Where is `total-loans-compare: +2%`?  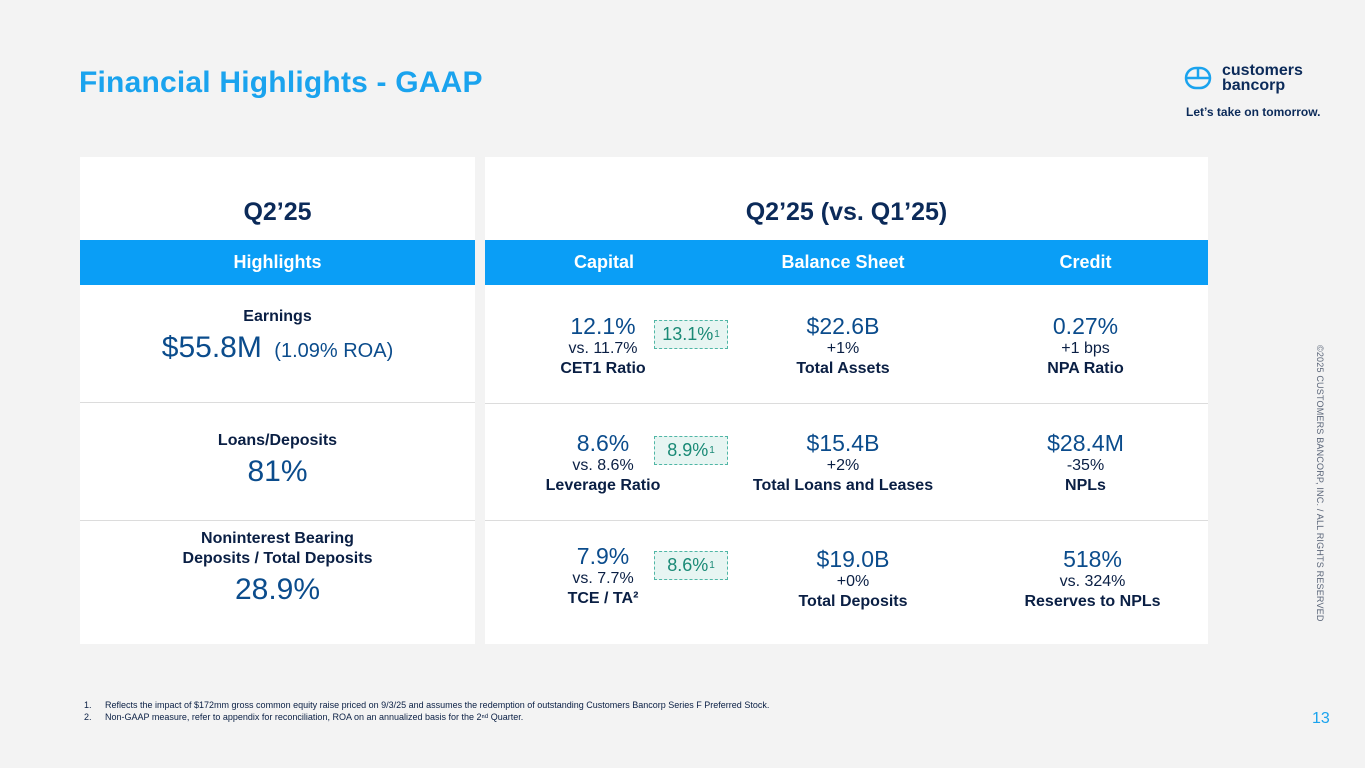
total-loans-compare: +2% is located at coordinates (843, 465).